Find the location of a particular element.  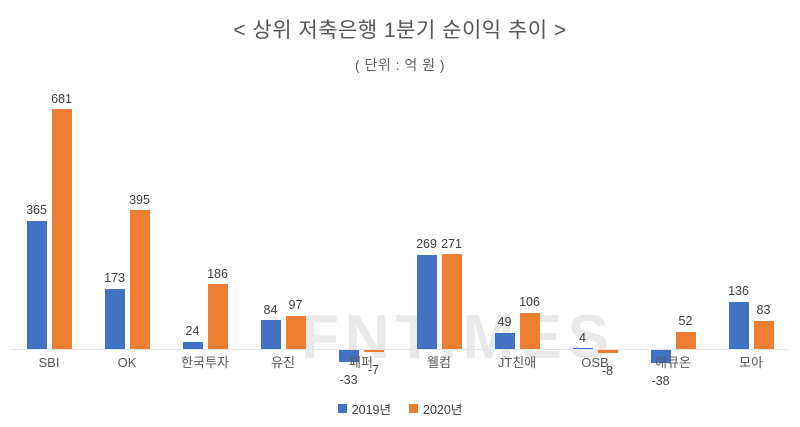

bar-value-label: -8 is located at coordinates (607, 370).